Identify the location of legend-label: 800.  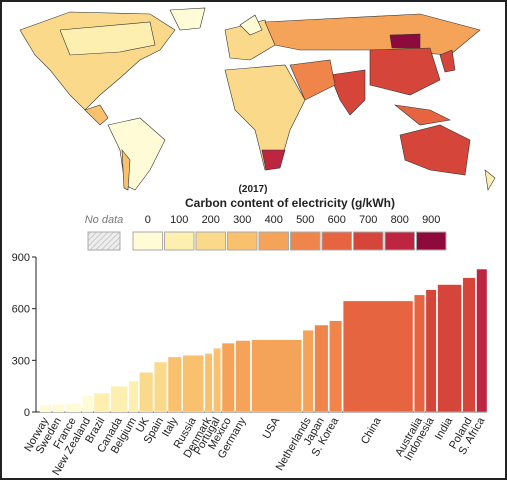
(400, 220).